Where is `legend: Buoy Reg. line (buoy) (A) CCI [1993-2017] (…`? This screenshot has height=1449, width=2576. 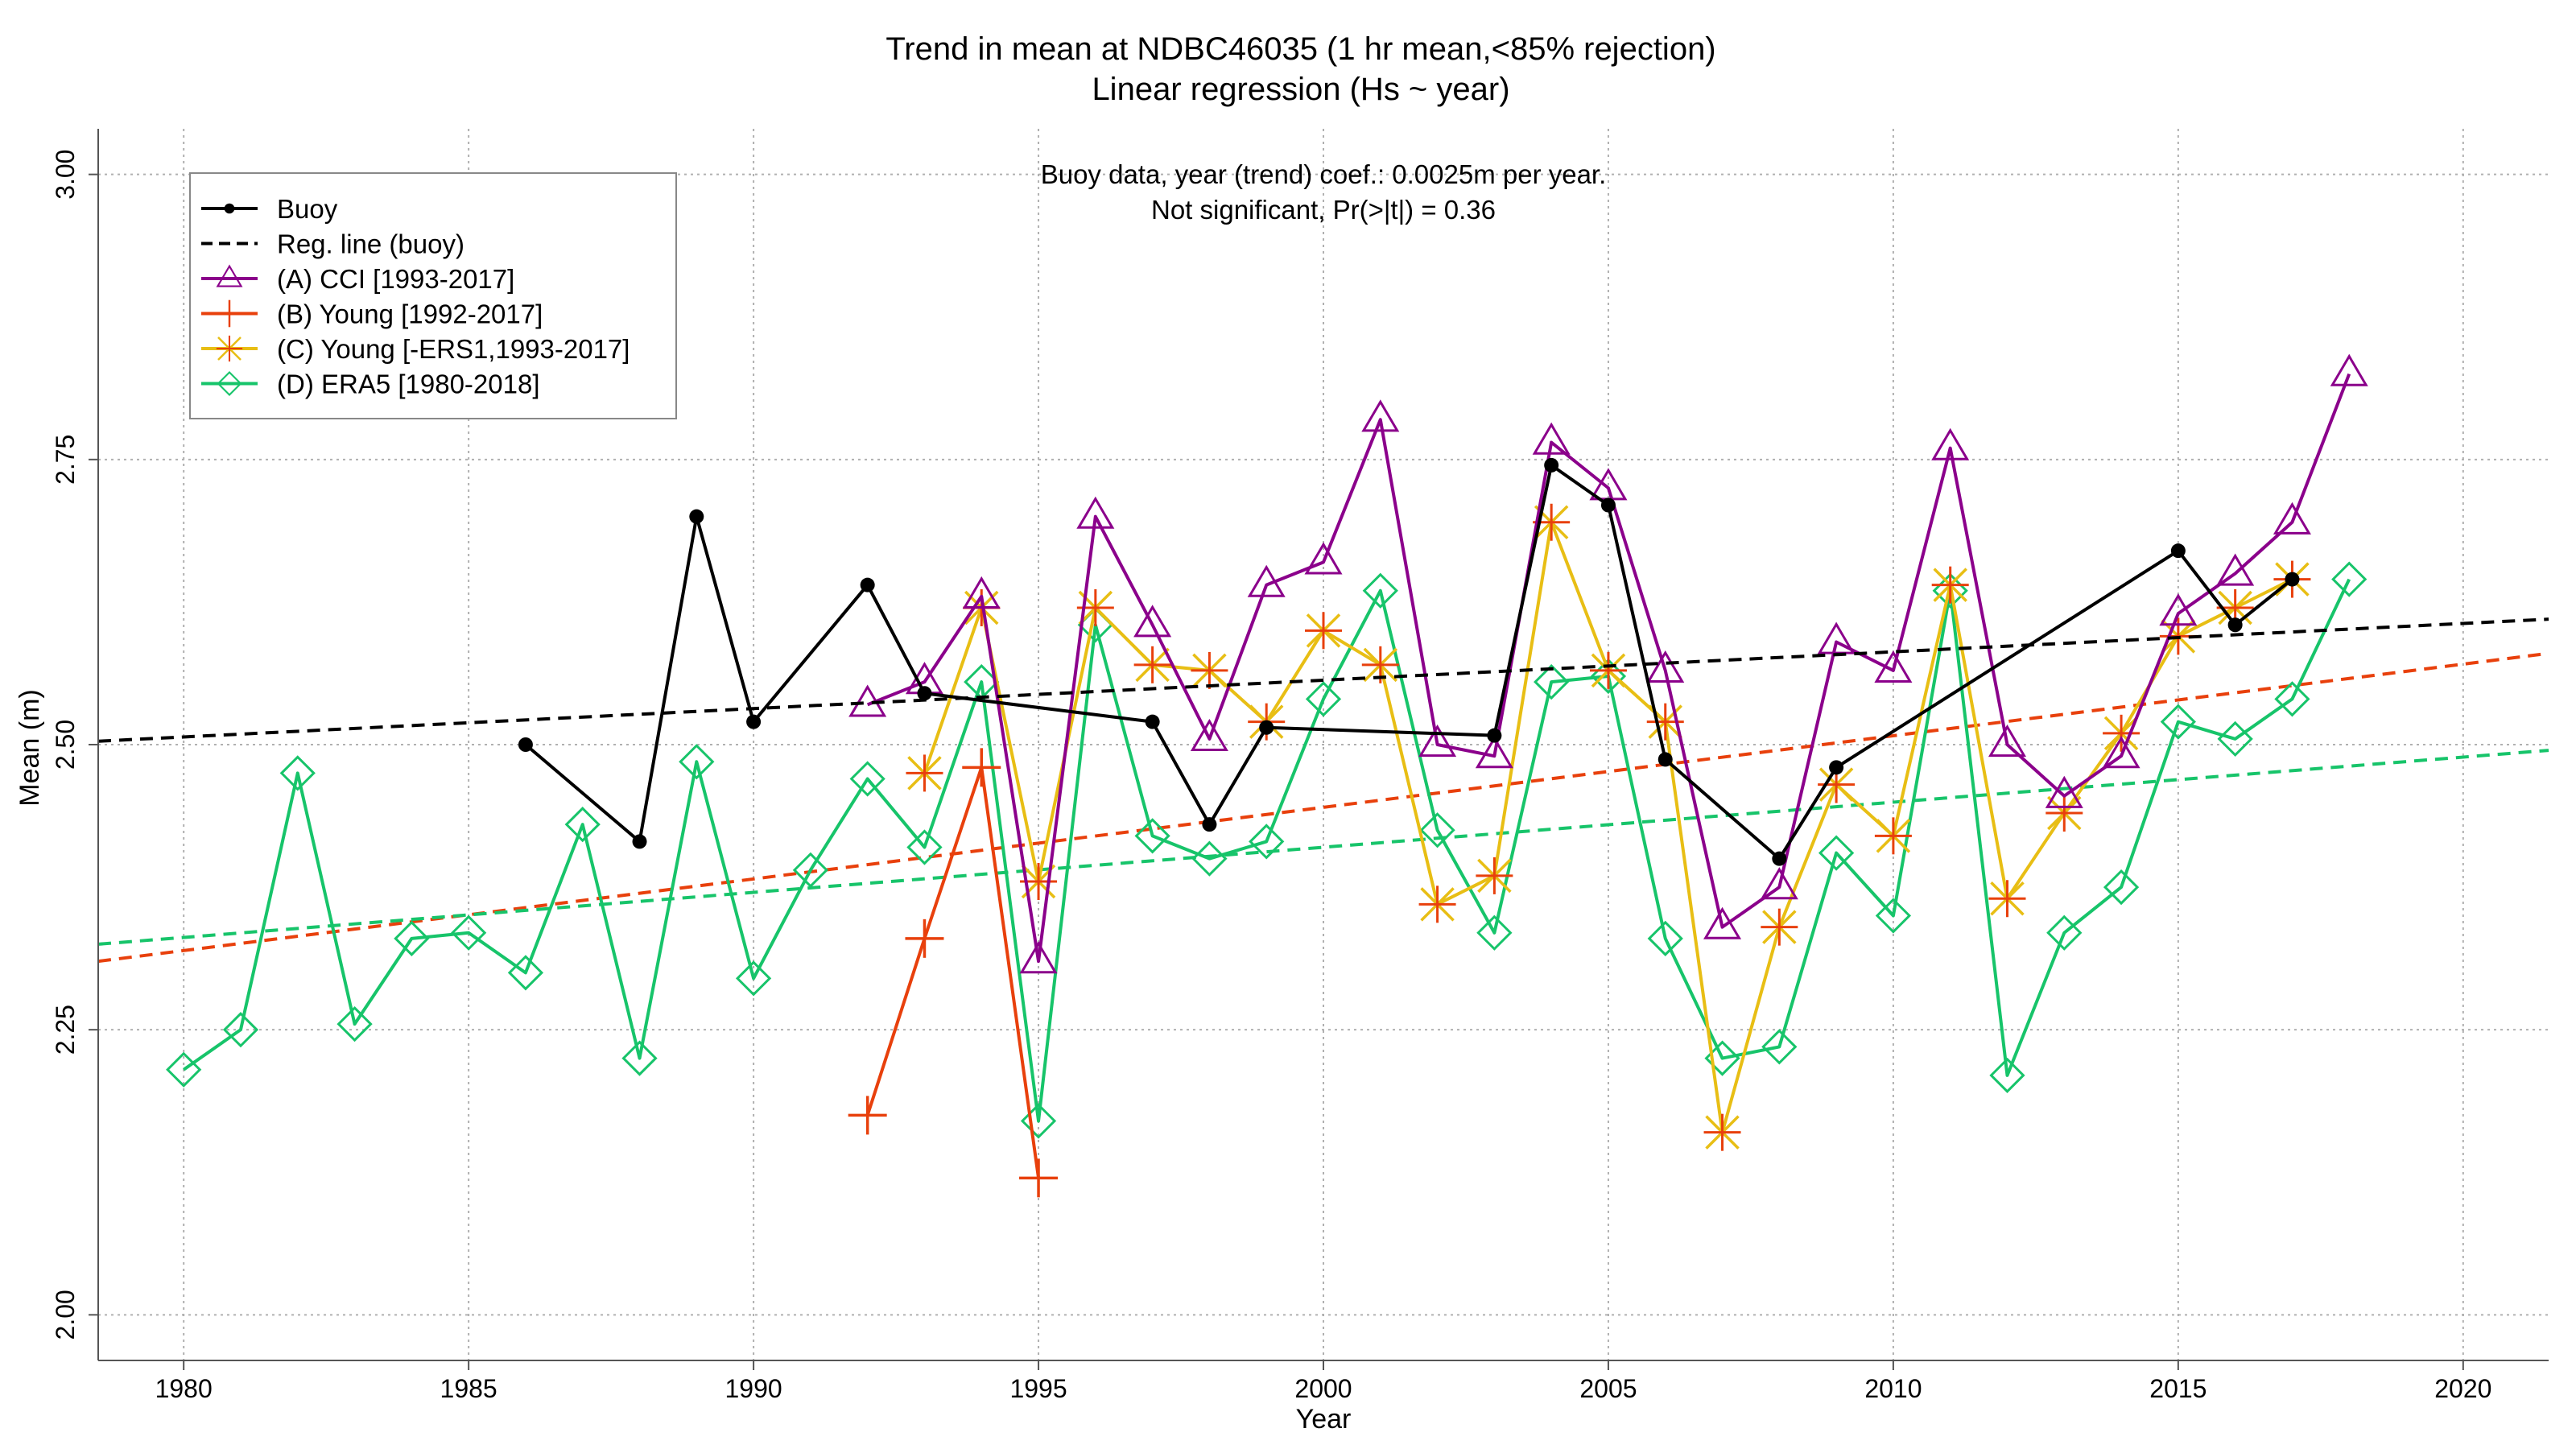
legend: Buoy Reg. line (buoy) (A) CCI [1993-2017] (… is located at coordinates (433, 295).